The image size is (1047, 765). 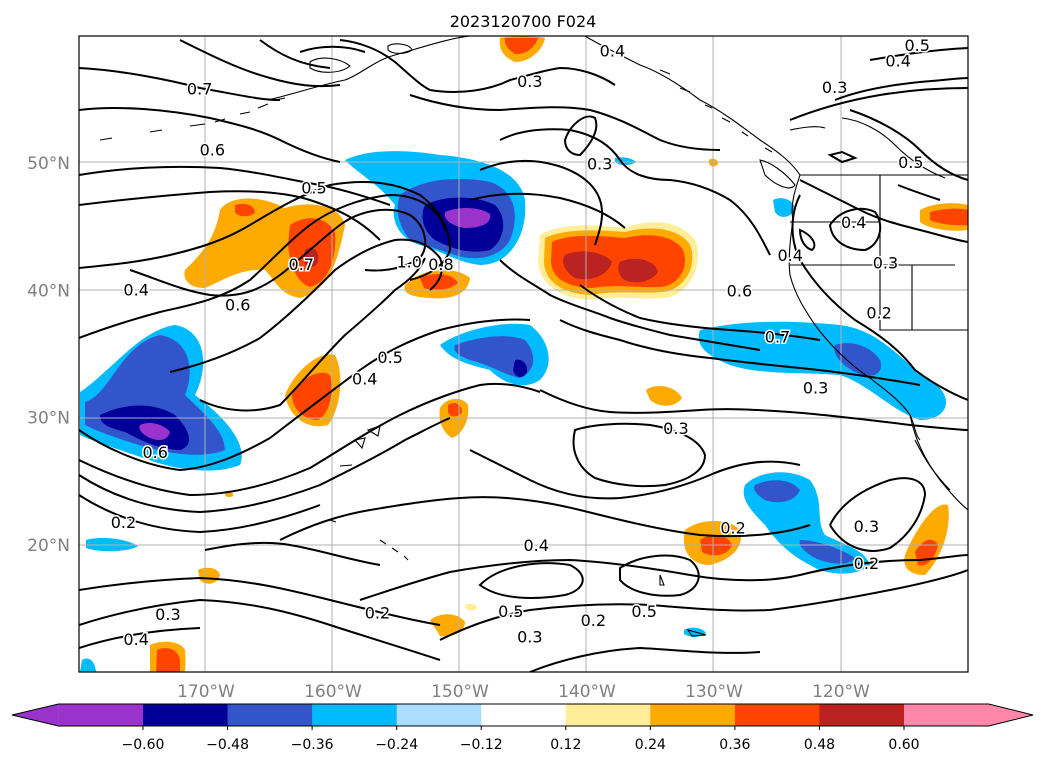 What do you see at coordinates (968, 715) in the screenshot?
I see `colorbar-extend-high` at bounding box center [968, 715].